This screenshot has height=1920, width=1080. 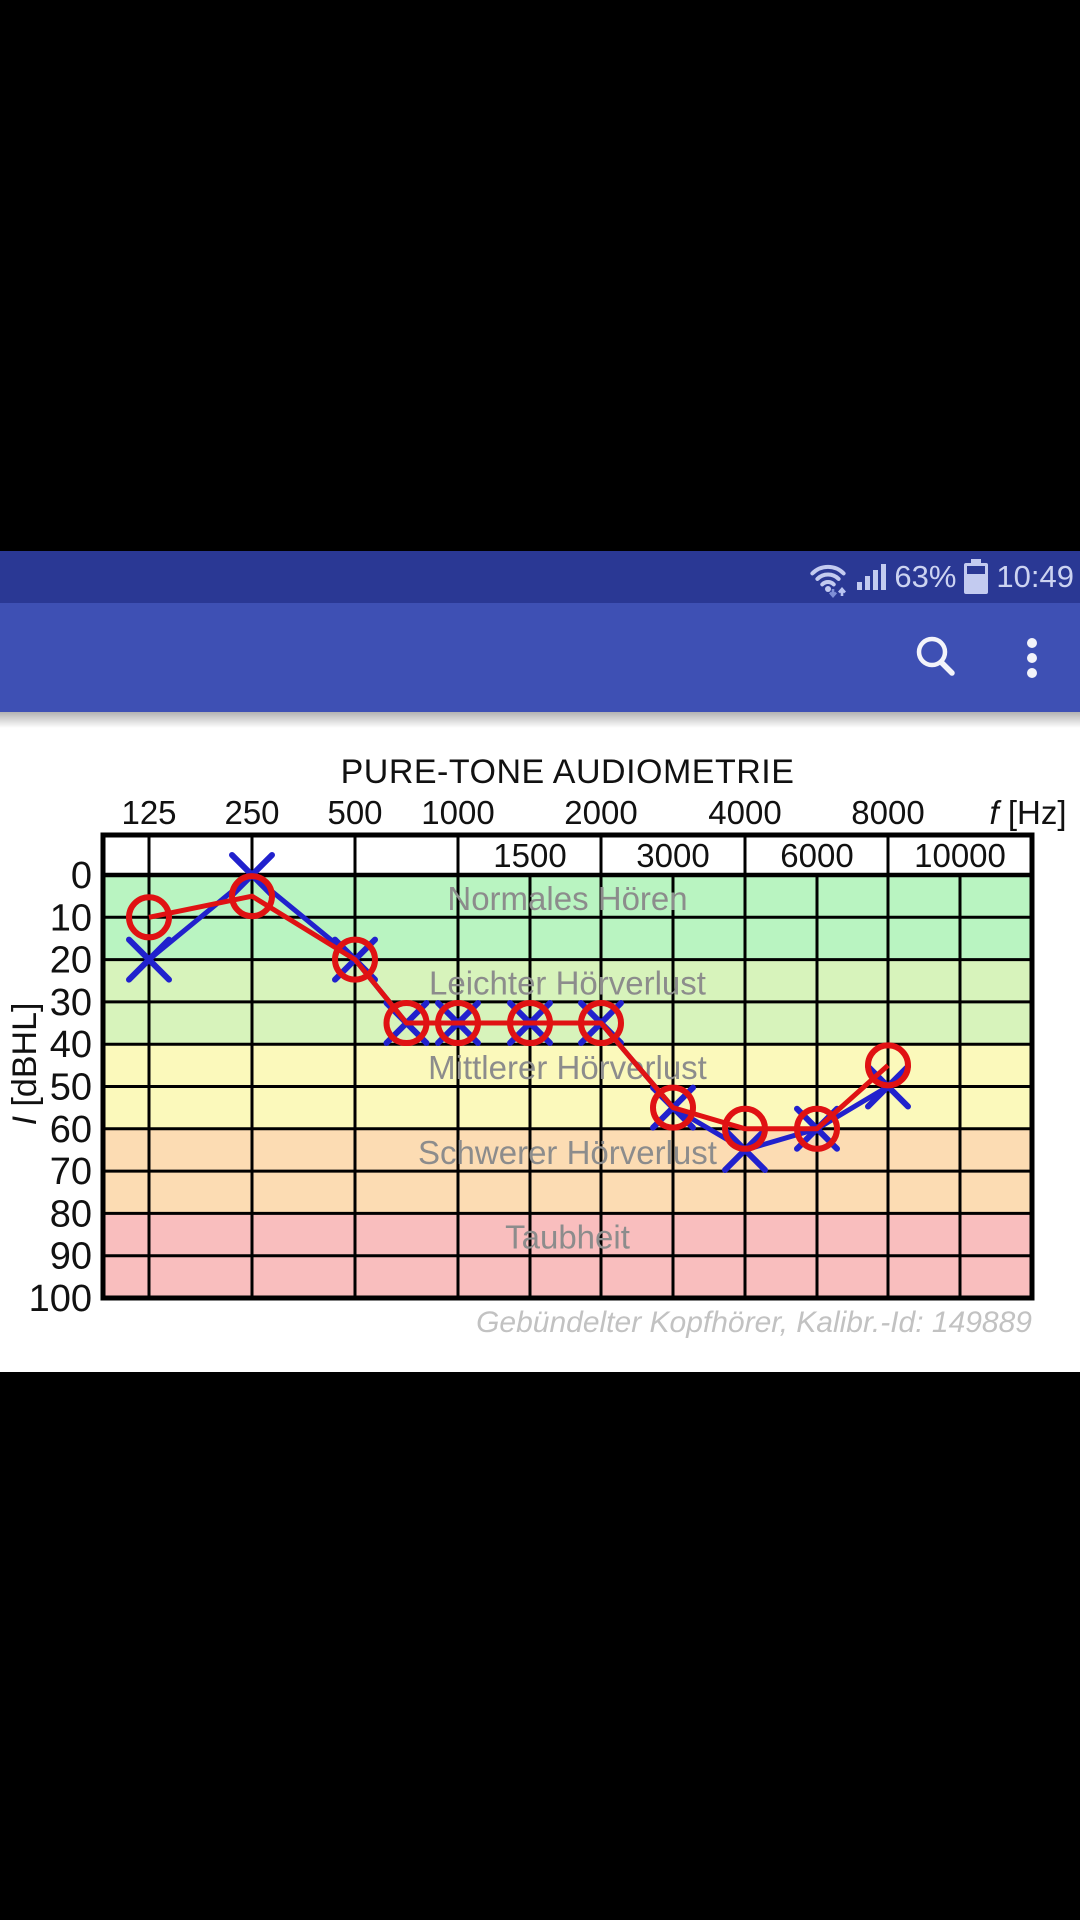 I want to click on overflow-menu-button, so click(x=1032, y=657).